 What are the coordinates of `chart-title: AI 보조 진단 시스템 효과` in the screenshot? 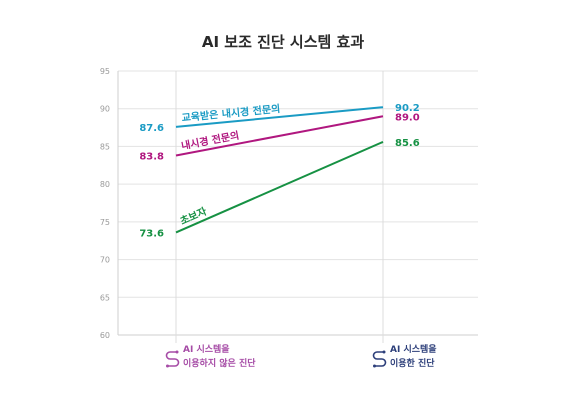 It's located at (283, 42).